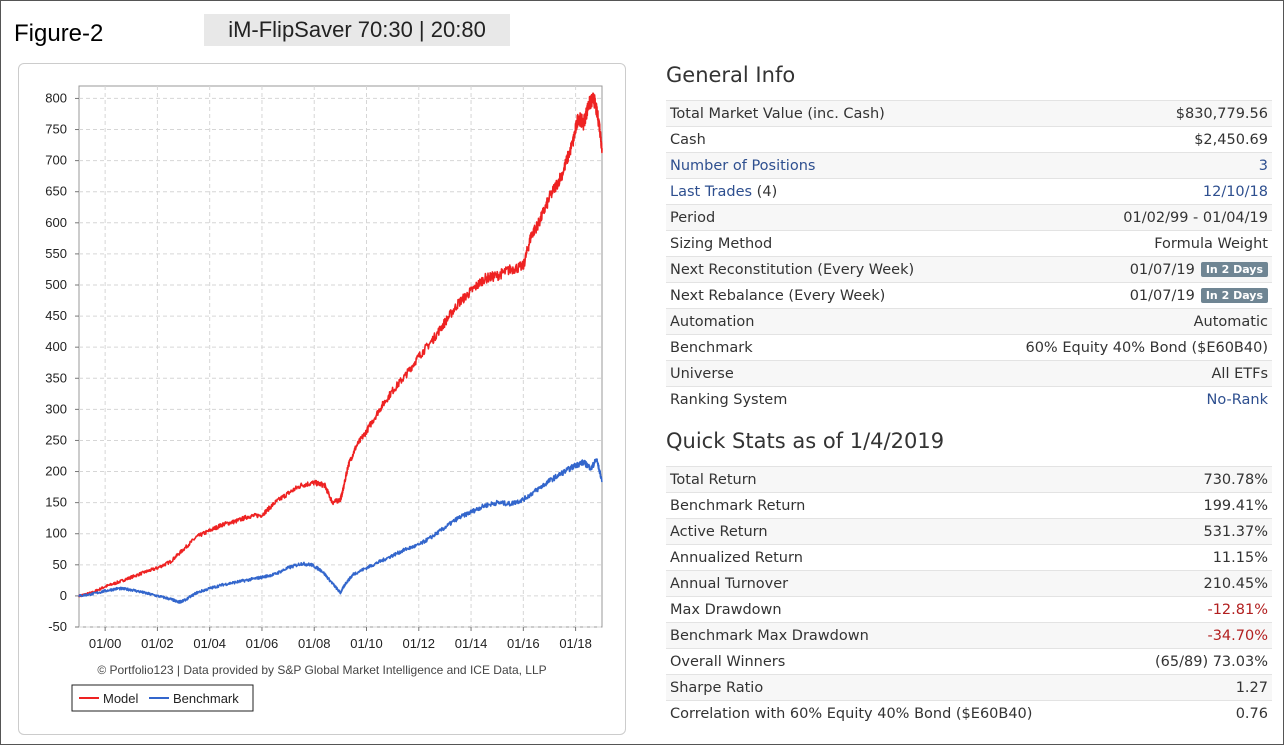  Describe the element at coordinates (1120, 217) in the screenshot. I see `row-value: 01/02/99 - 01/04/19` at that location.